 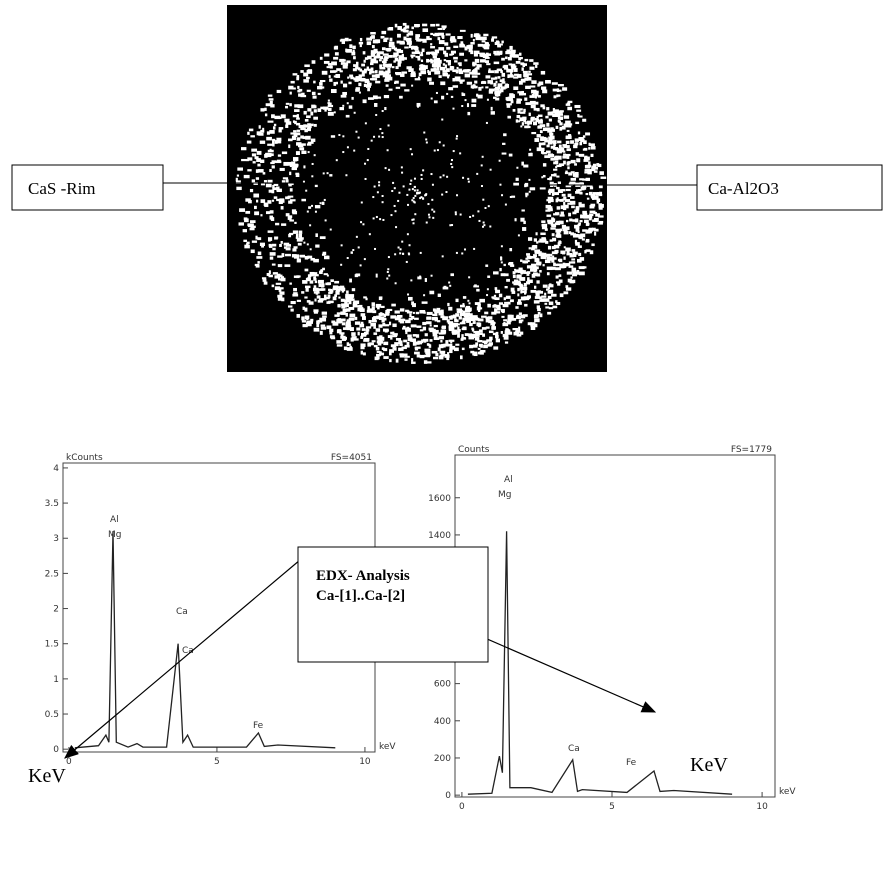 What do you see at coordinates (709, 765) in the screenshot?
I see `axis-caption: KeV` at bounding box center [709, 765].